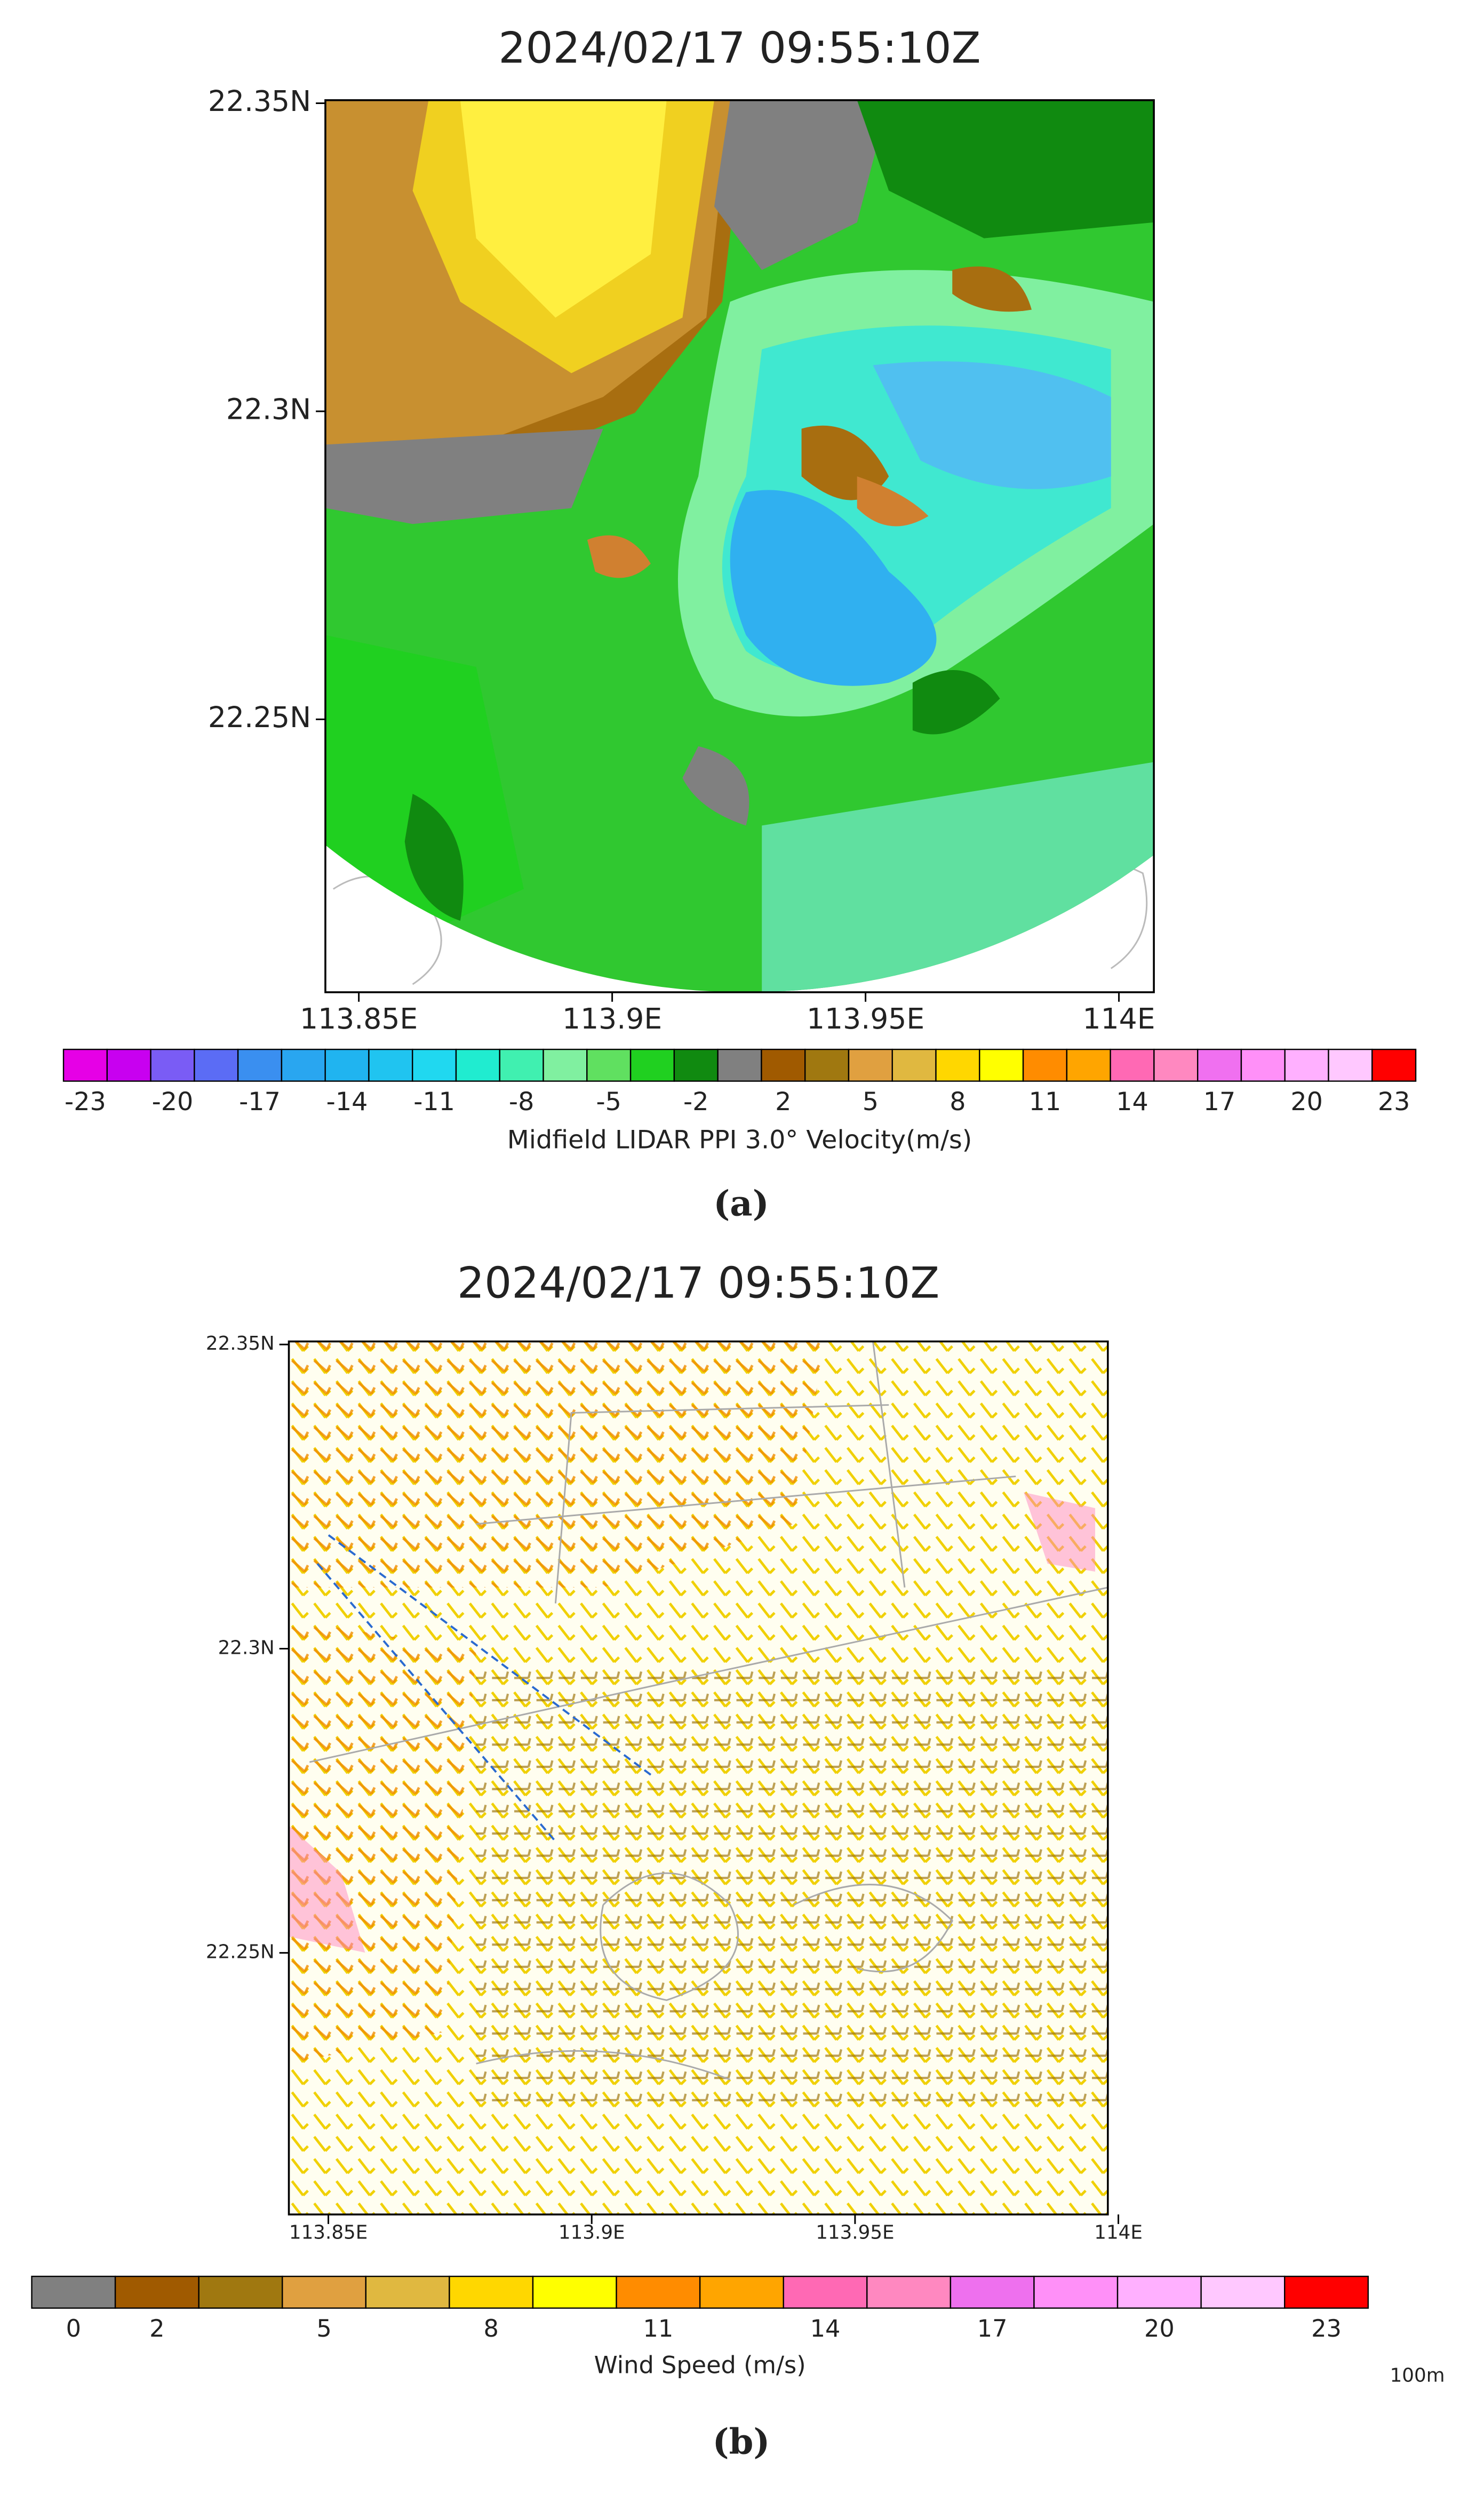  Describe the element at coordinates (260, 1102) in the screenshot. I see `colorbar-label: -17` at that location.